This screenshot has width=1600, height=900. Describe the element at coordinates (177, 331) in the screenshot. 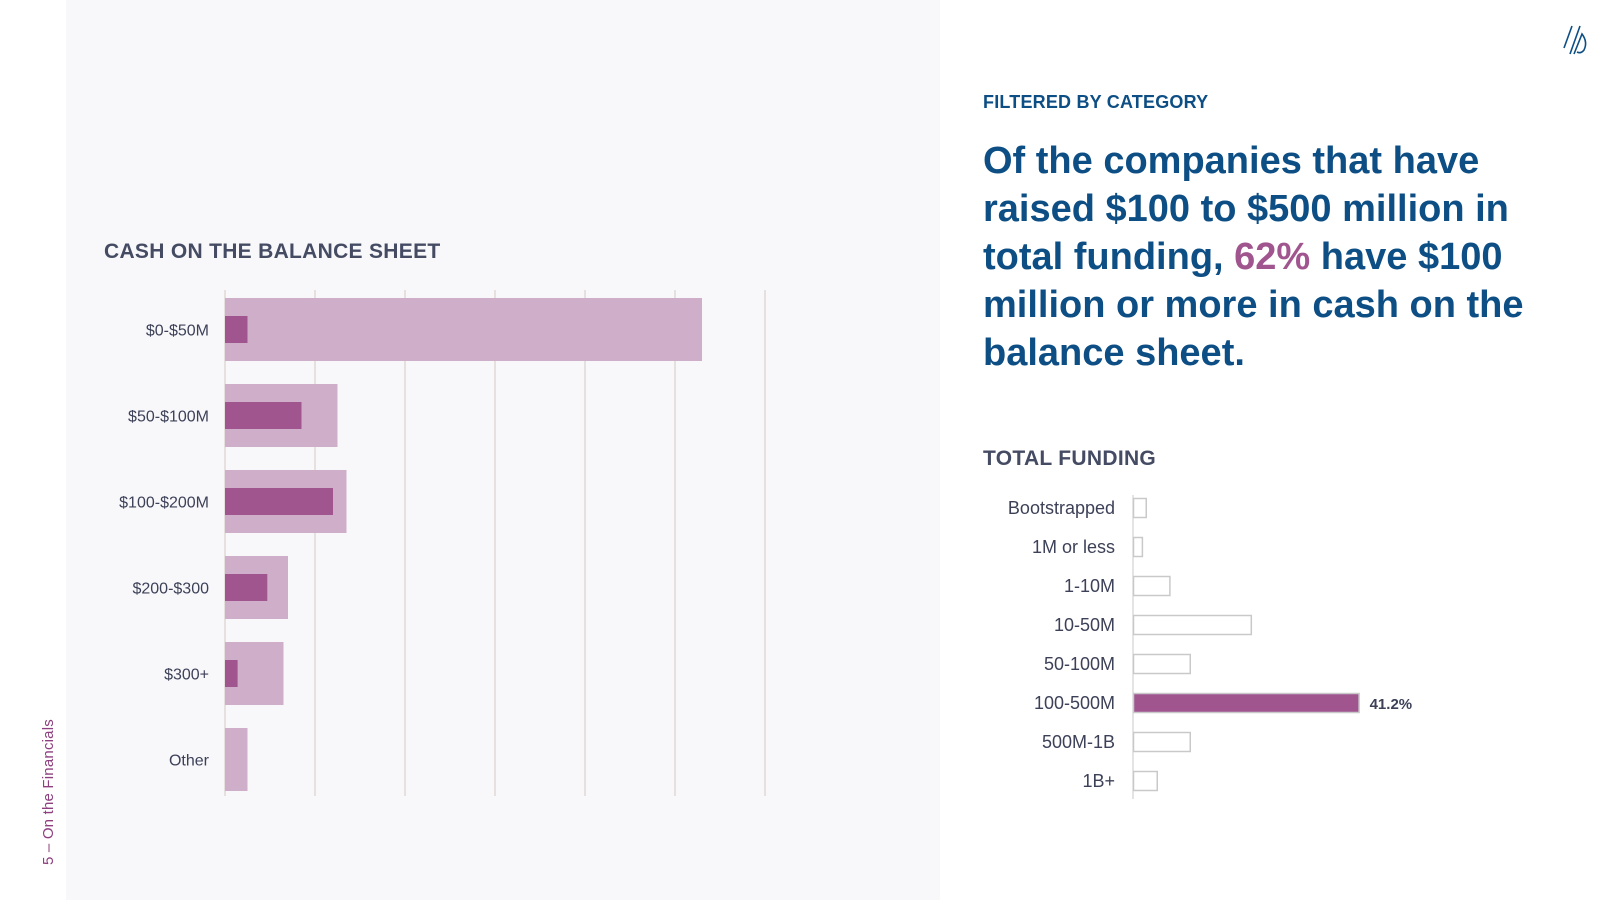

I see `category-label: $0-$50M` at that location.